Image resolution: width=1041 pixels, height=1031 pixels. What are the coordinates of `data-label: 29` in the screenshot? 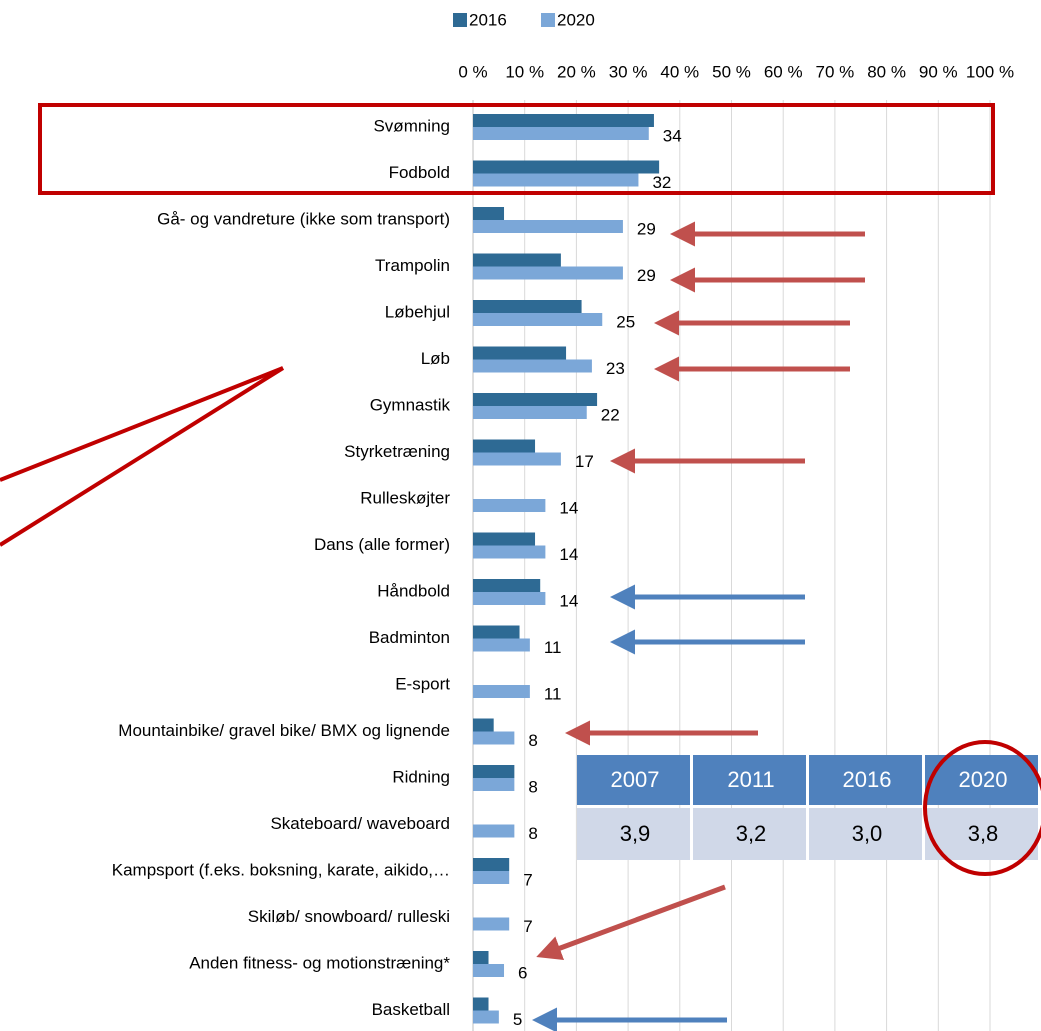 It's located at (646, 228).